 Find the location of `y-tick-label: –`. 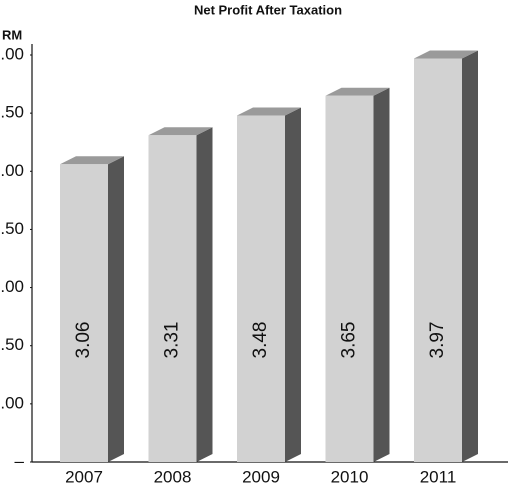

y-tick-label: – is located at coordinates (20, 460).